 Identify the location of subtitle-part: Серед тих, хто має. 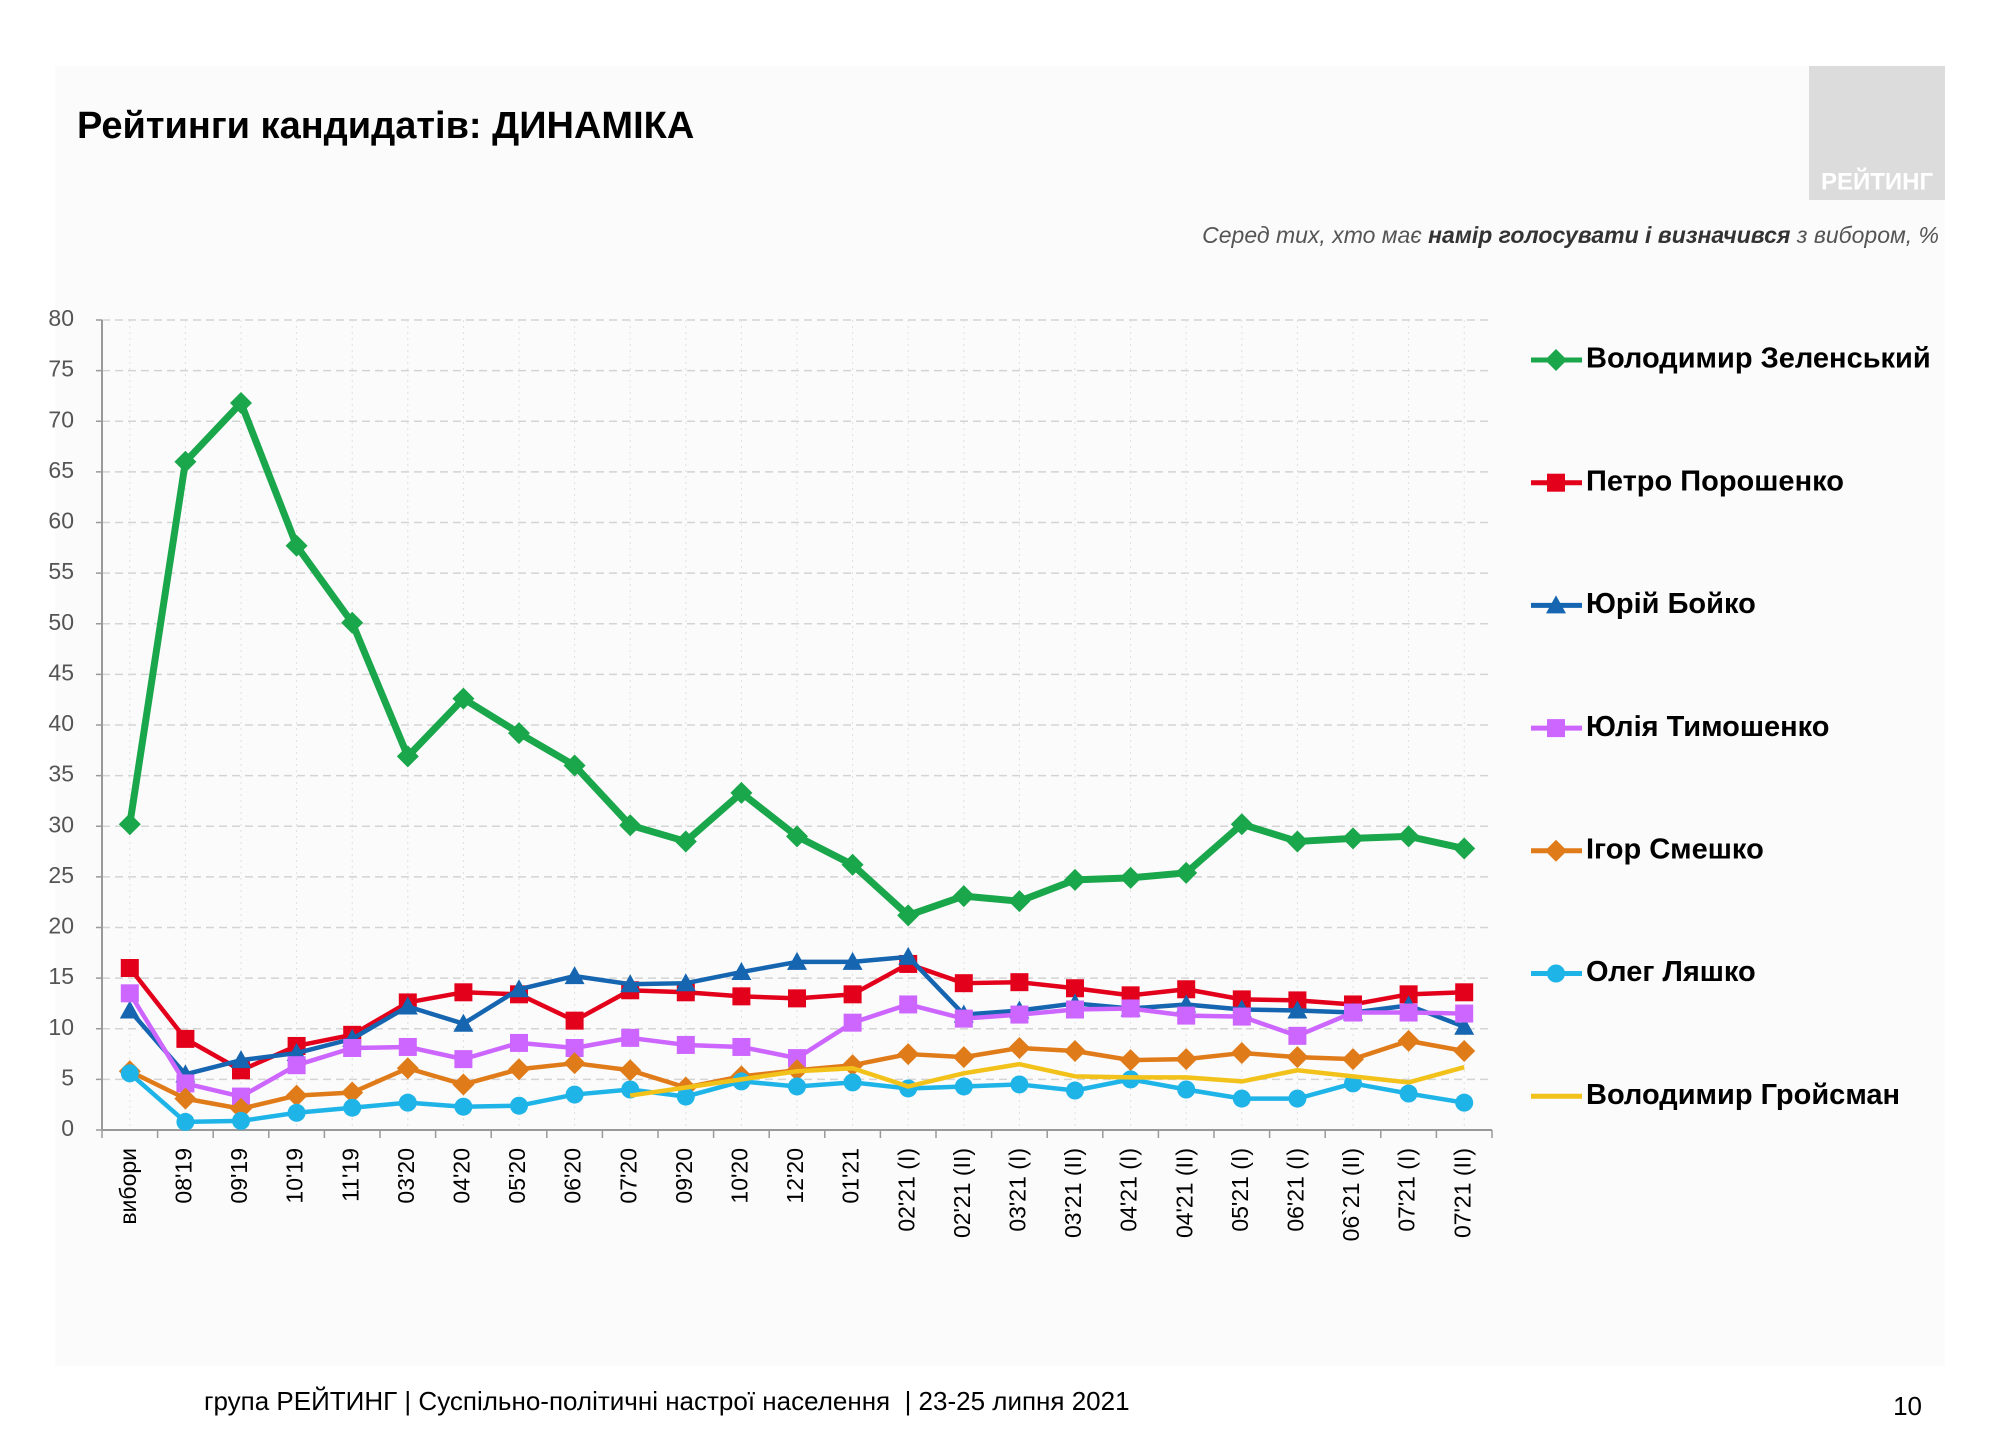
(1315, 235).